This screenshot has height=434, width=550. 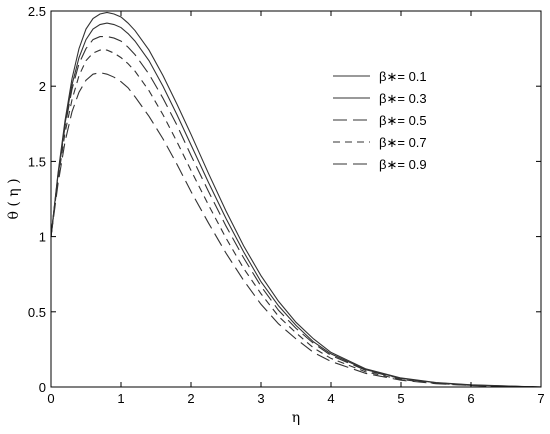 I want to click on x-tick-label: 5, so click(x=400, y=398).